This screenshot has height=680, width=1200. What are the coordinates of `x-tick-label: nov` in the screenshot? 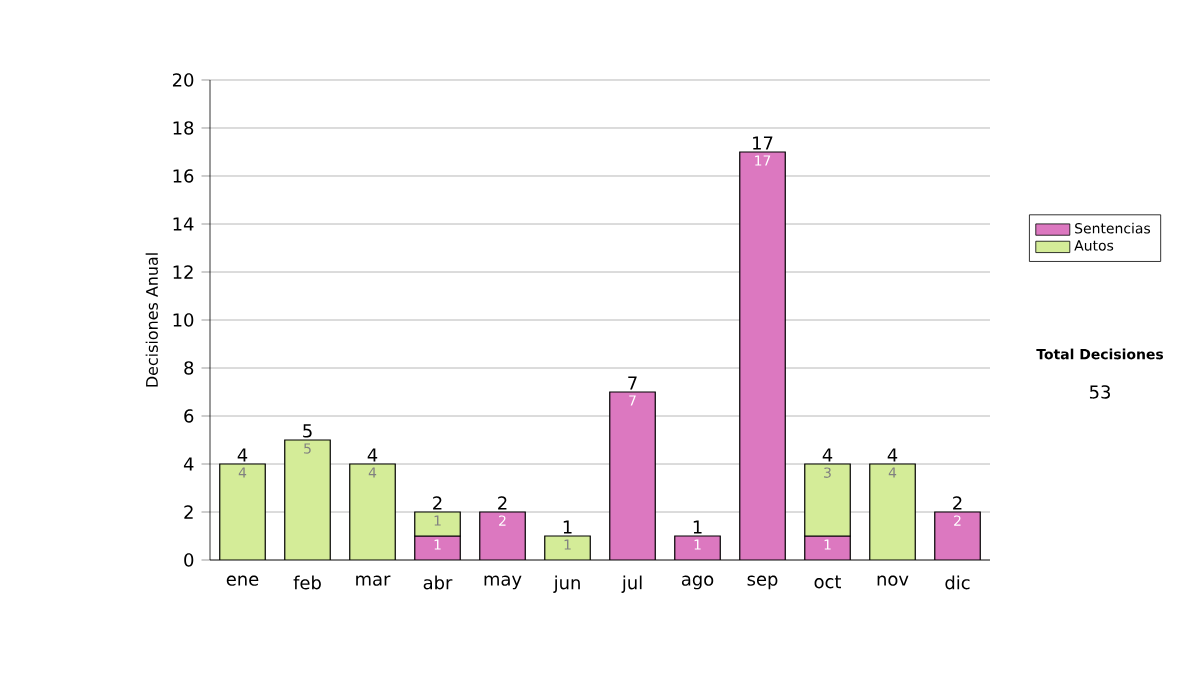 It's located at (893, 580).